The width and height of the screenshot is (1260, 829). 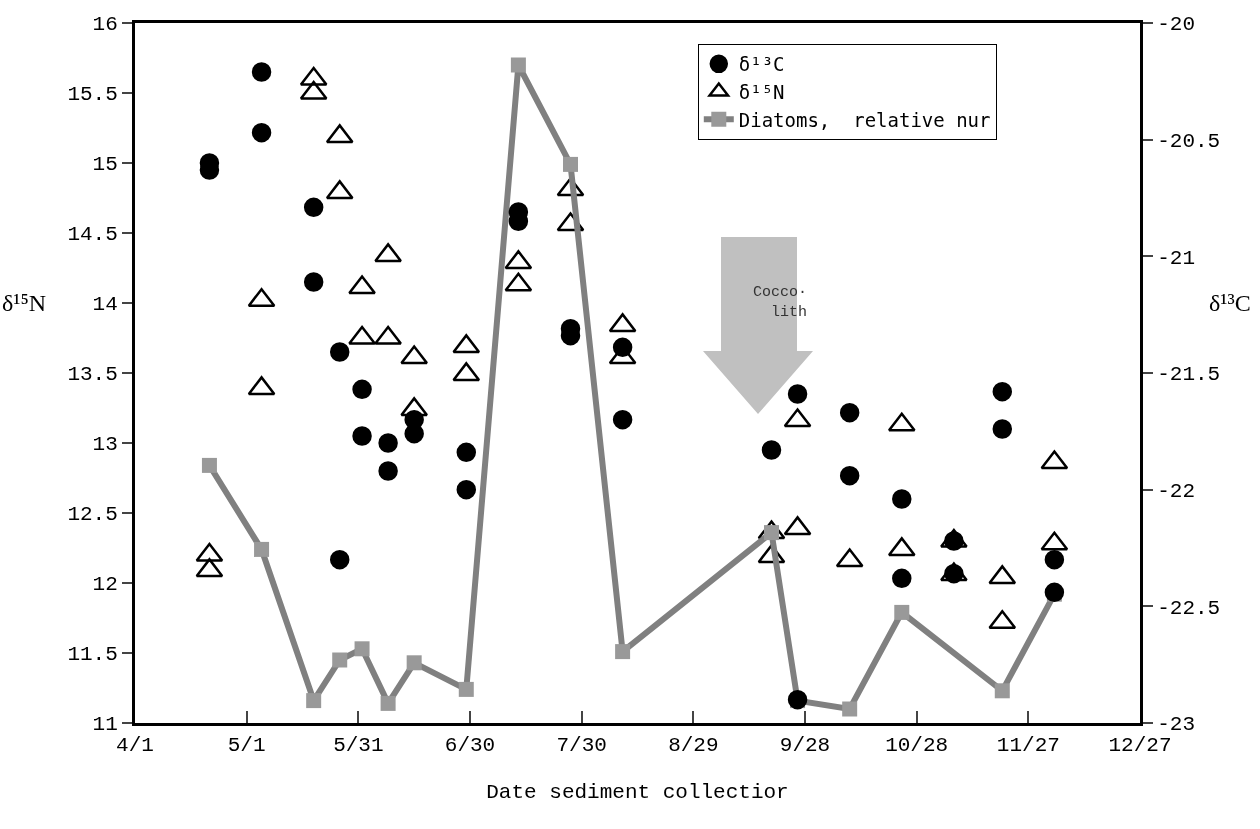 I want to click on x-tick-label: 5/1, so click(x=246, y=746).